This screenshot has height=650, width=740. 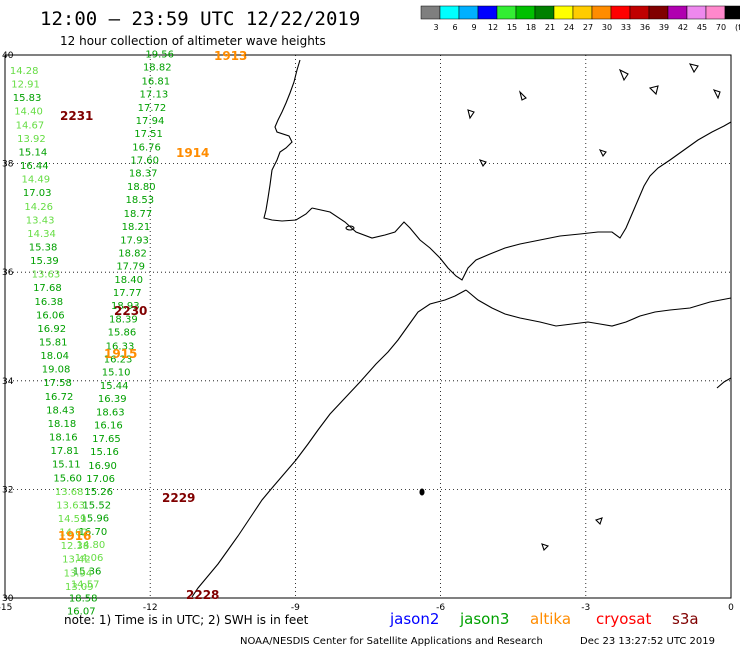 What do you see at coordinates (130, 266) in the screenshot?
I see `wave-height-value: 17.79` at bounding box center [130, 266].